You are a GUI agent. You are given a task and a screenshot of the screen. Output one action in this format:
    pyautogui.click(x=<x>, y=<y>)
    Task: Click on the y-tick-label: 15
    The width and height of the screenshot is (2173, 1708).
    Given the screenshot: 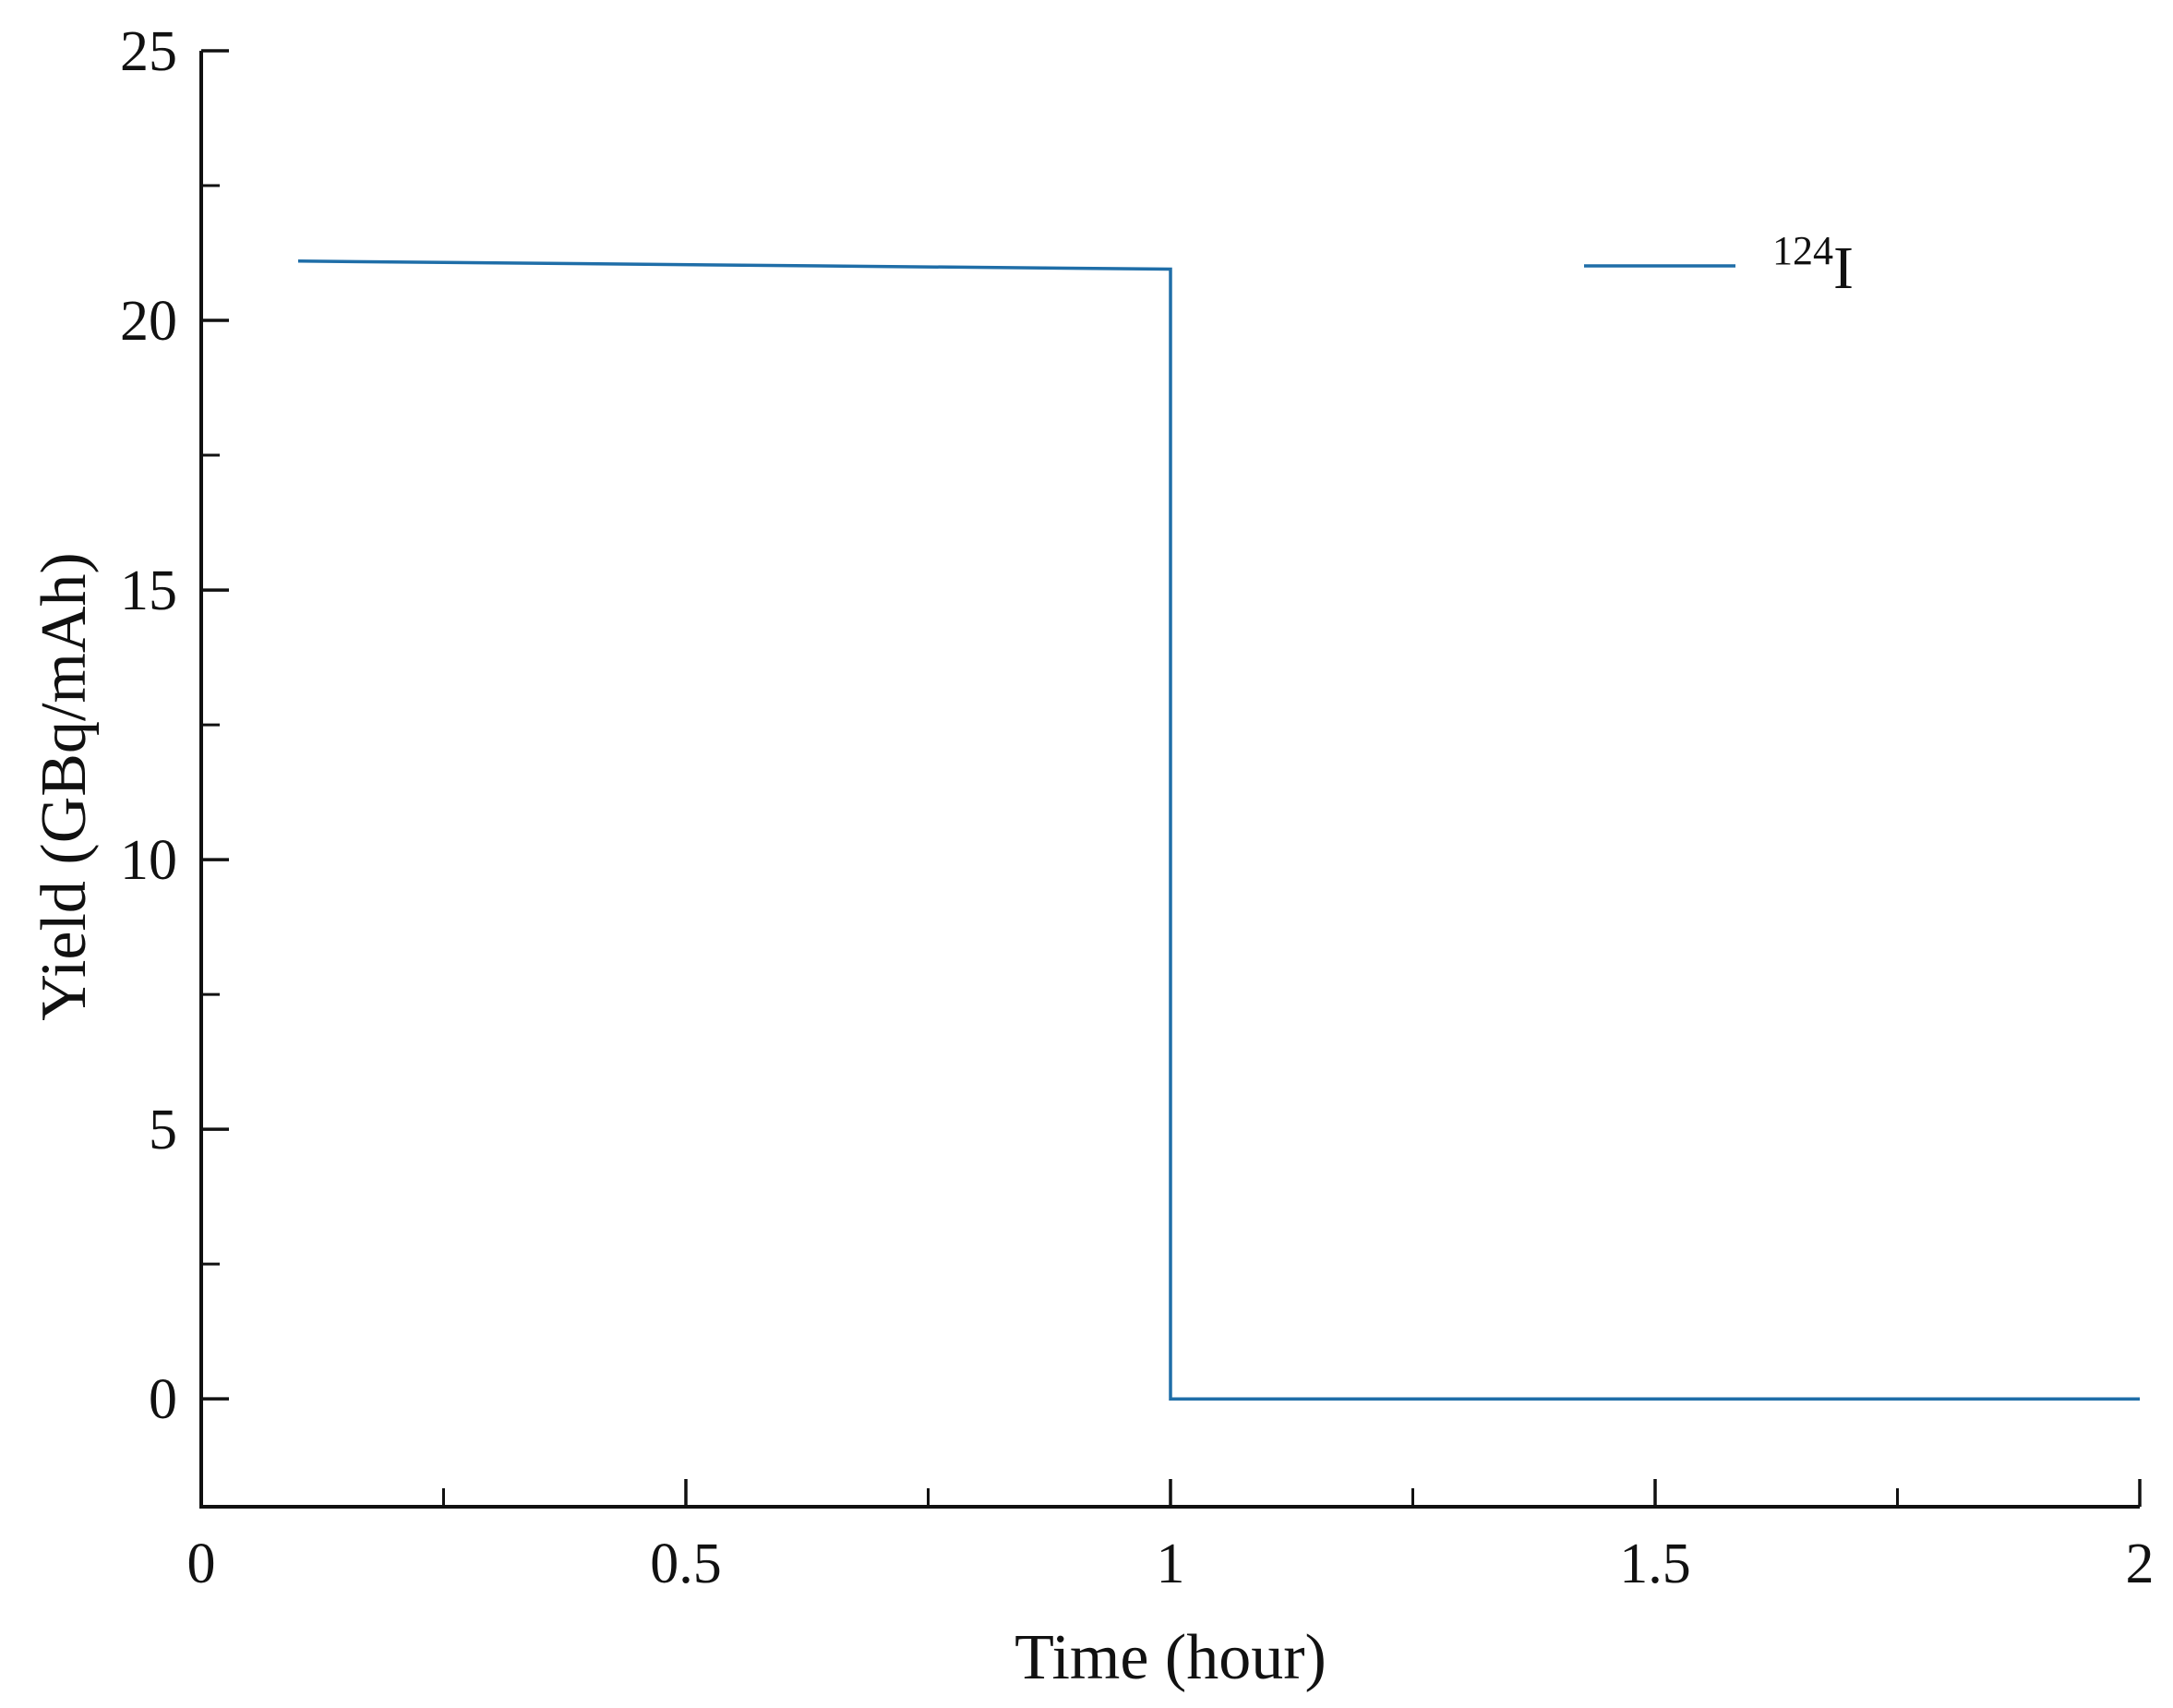 What is the action you would take?
    pyautogui.click(x=148, y=590)
    